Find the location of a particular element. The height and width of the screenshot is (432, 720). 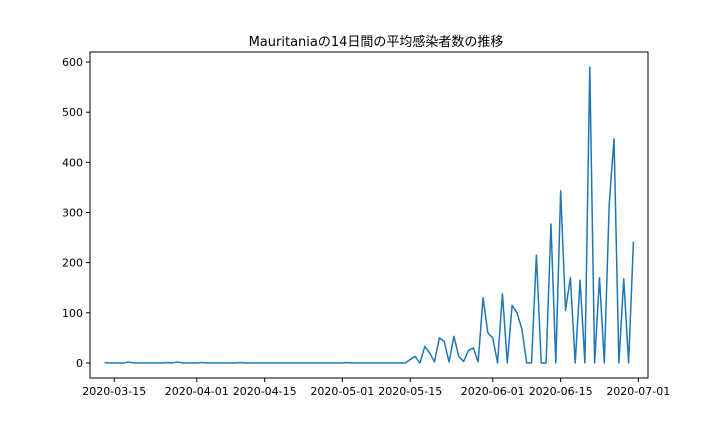

x-tick-label: 2020-04-01 is located at coordinates (197, 391).